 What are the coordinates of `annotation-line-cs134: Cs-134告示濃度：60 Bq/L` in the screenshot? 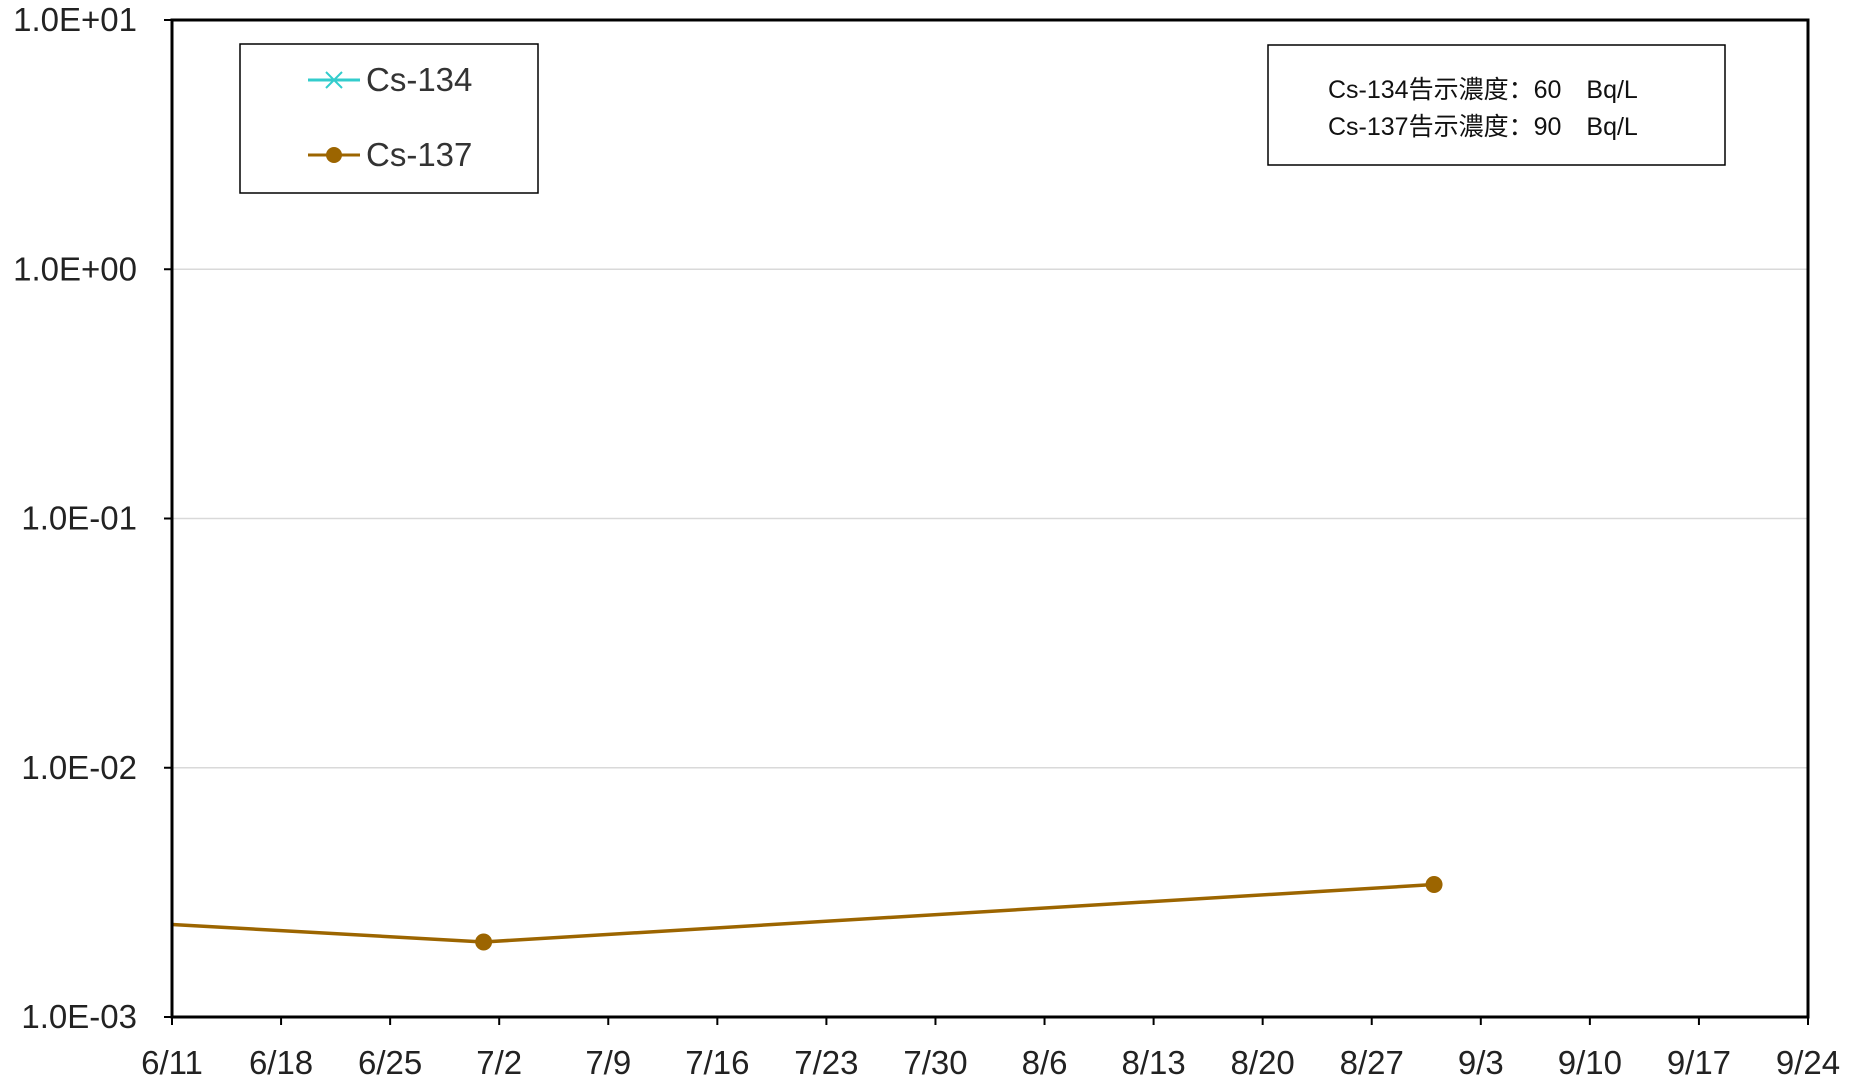 It's located at (1483, 90).